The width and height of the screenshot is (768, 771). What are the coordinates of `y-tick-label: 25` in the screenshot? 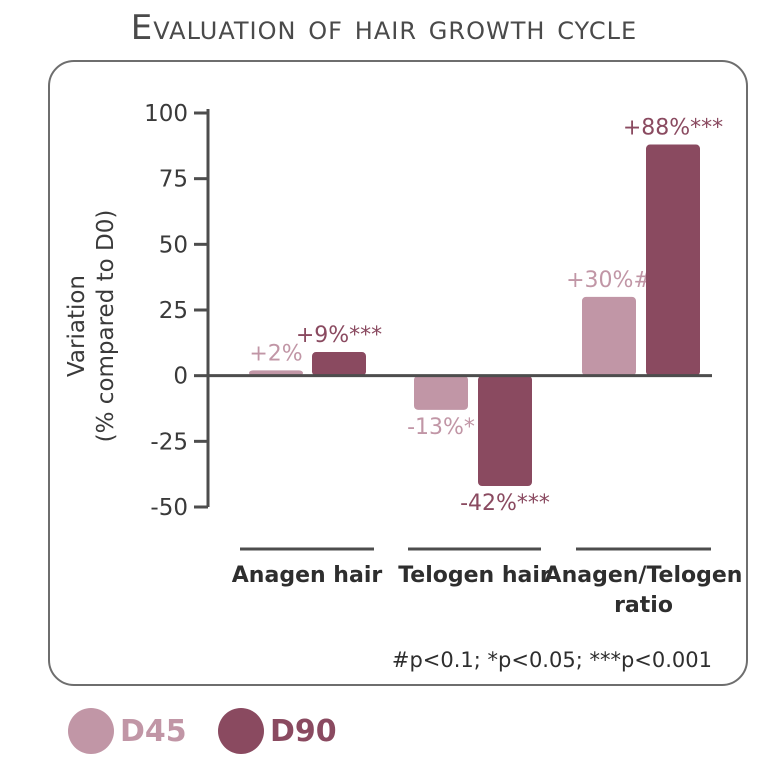 It's located at (173, 311).